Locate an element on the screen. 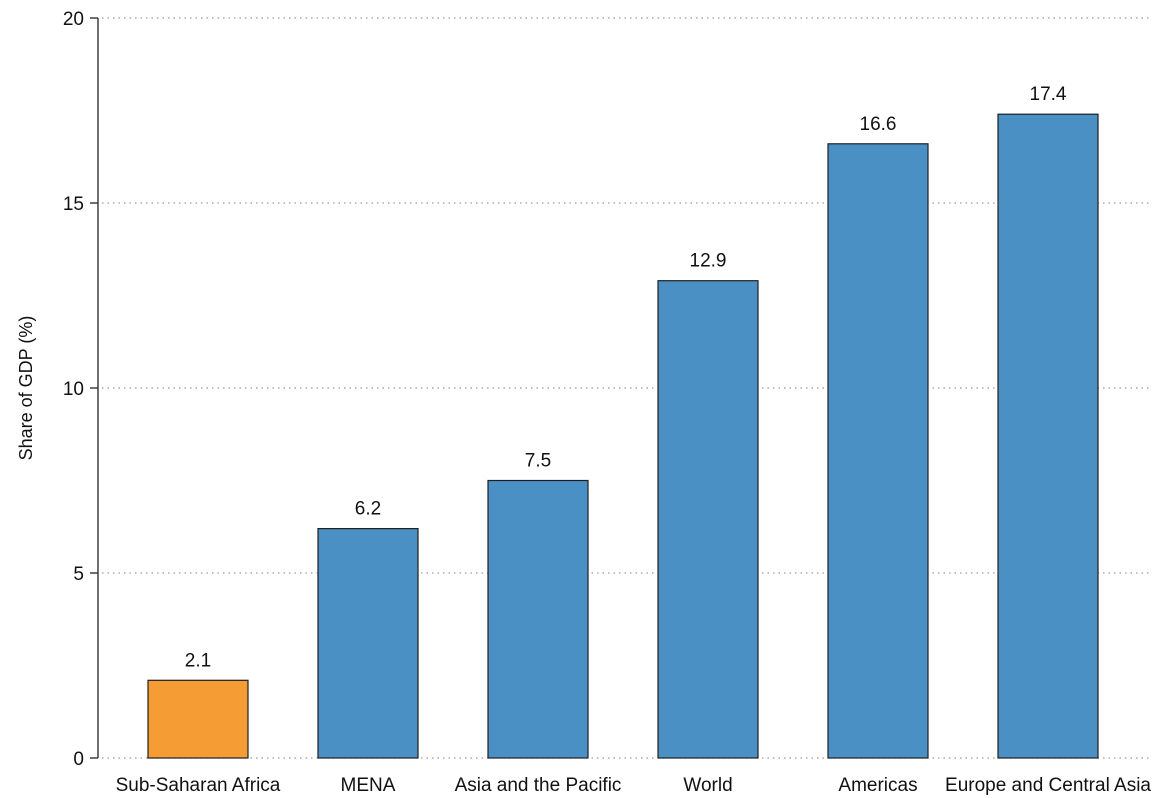  y-tick-label: 0 is located at coordinates (78, 759).